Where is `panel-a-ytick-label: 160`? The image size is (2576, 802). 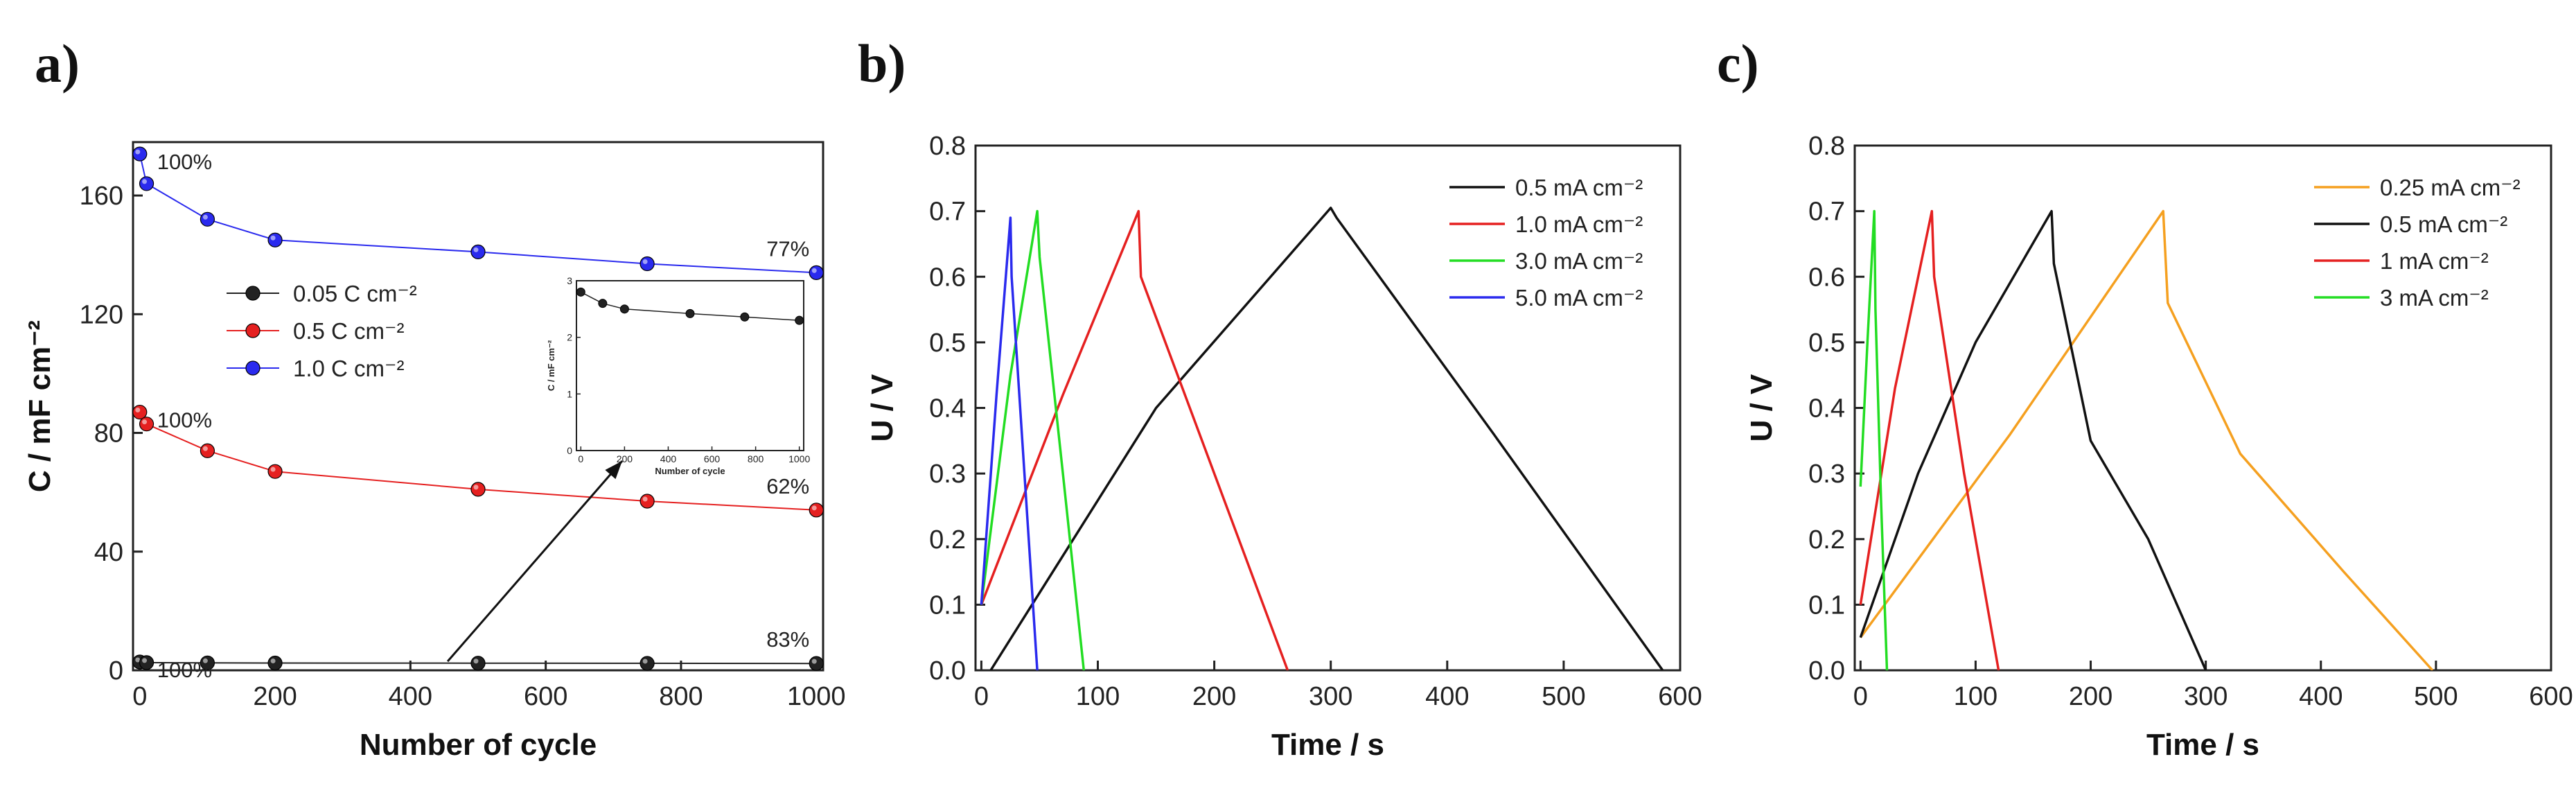 panel-a-ytick-label: 160 is located at coordinates (101, 196).